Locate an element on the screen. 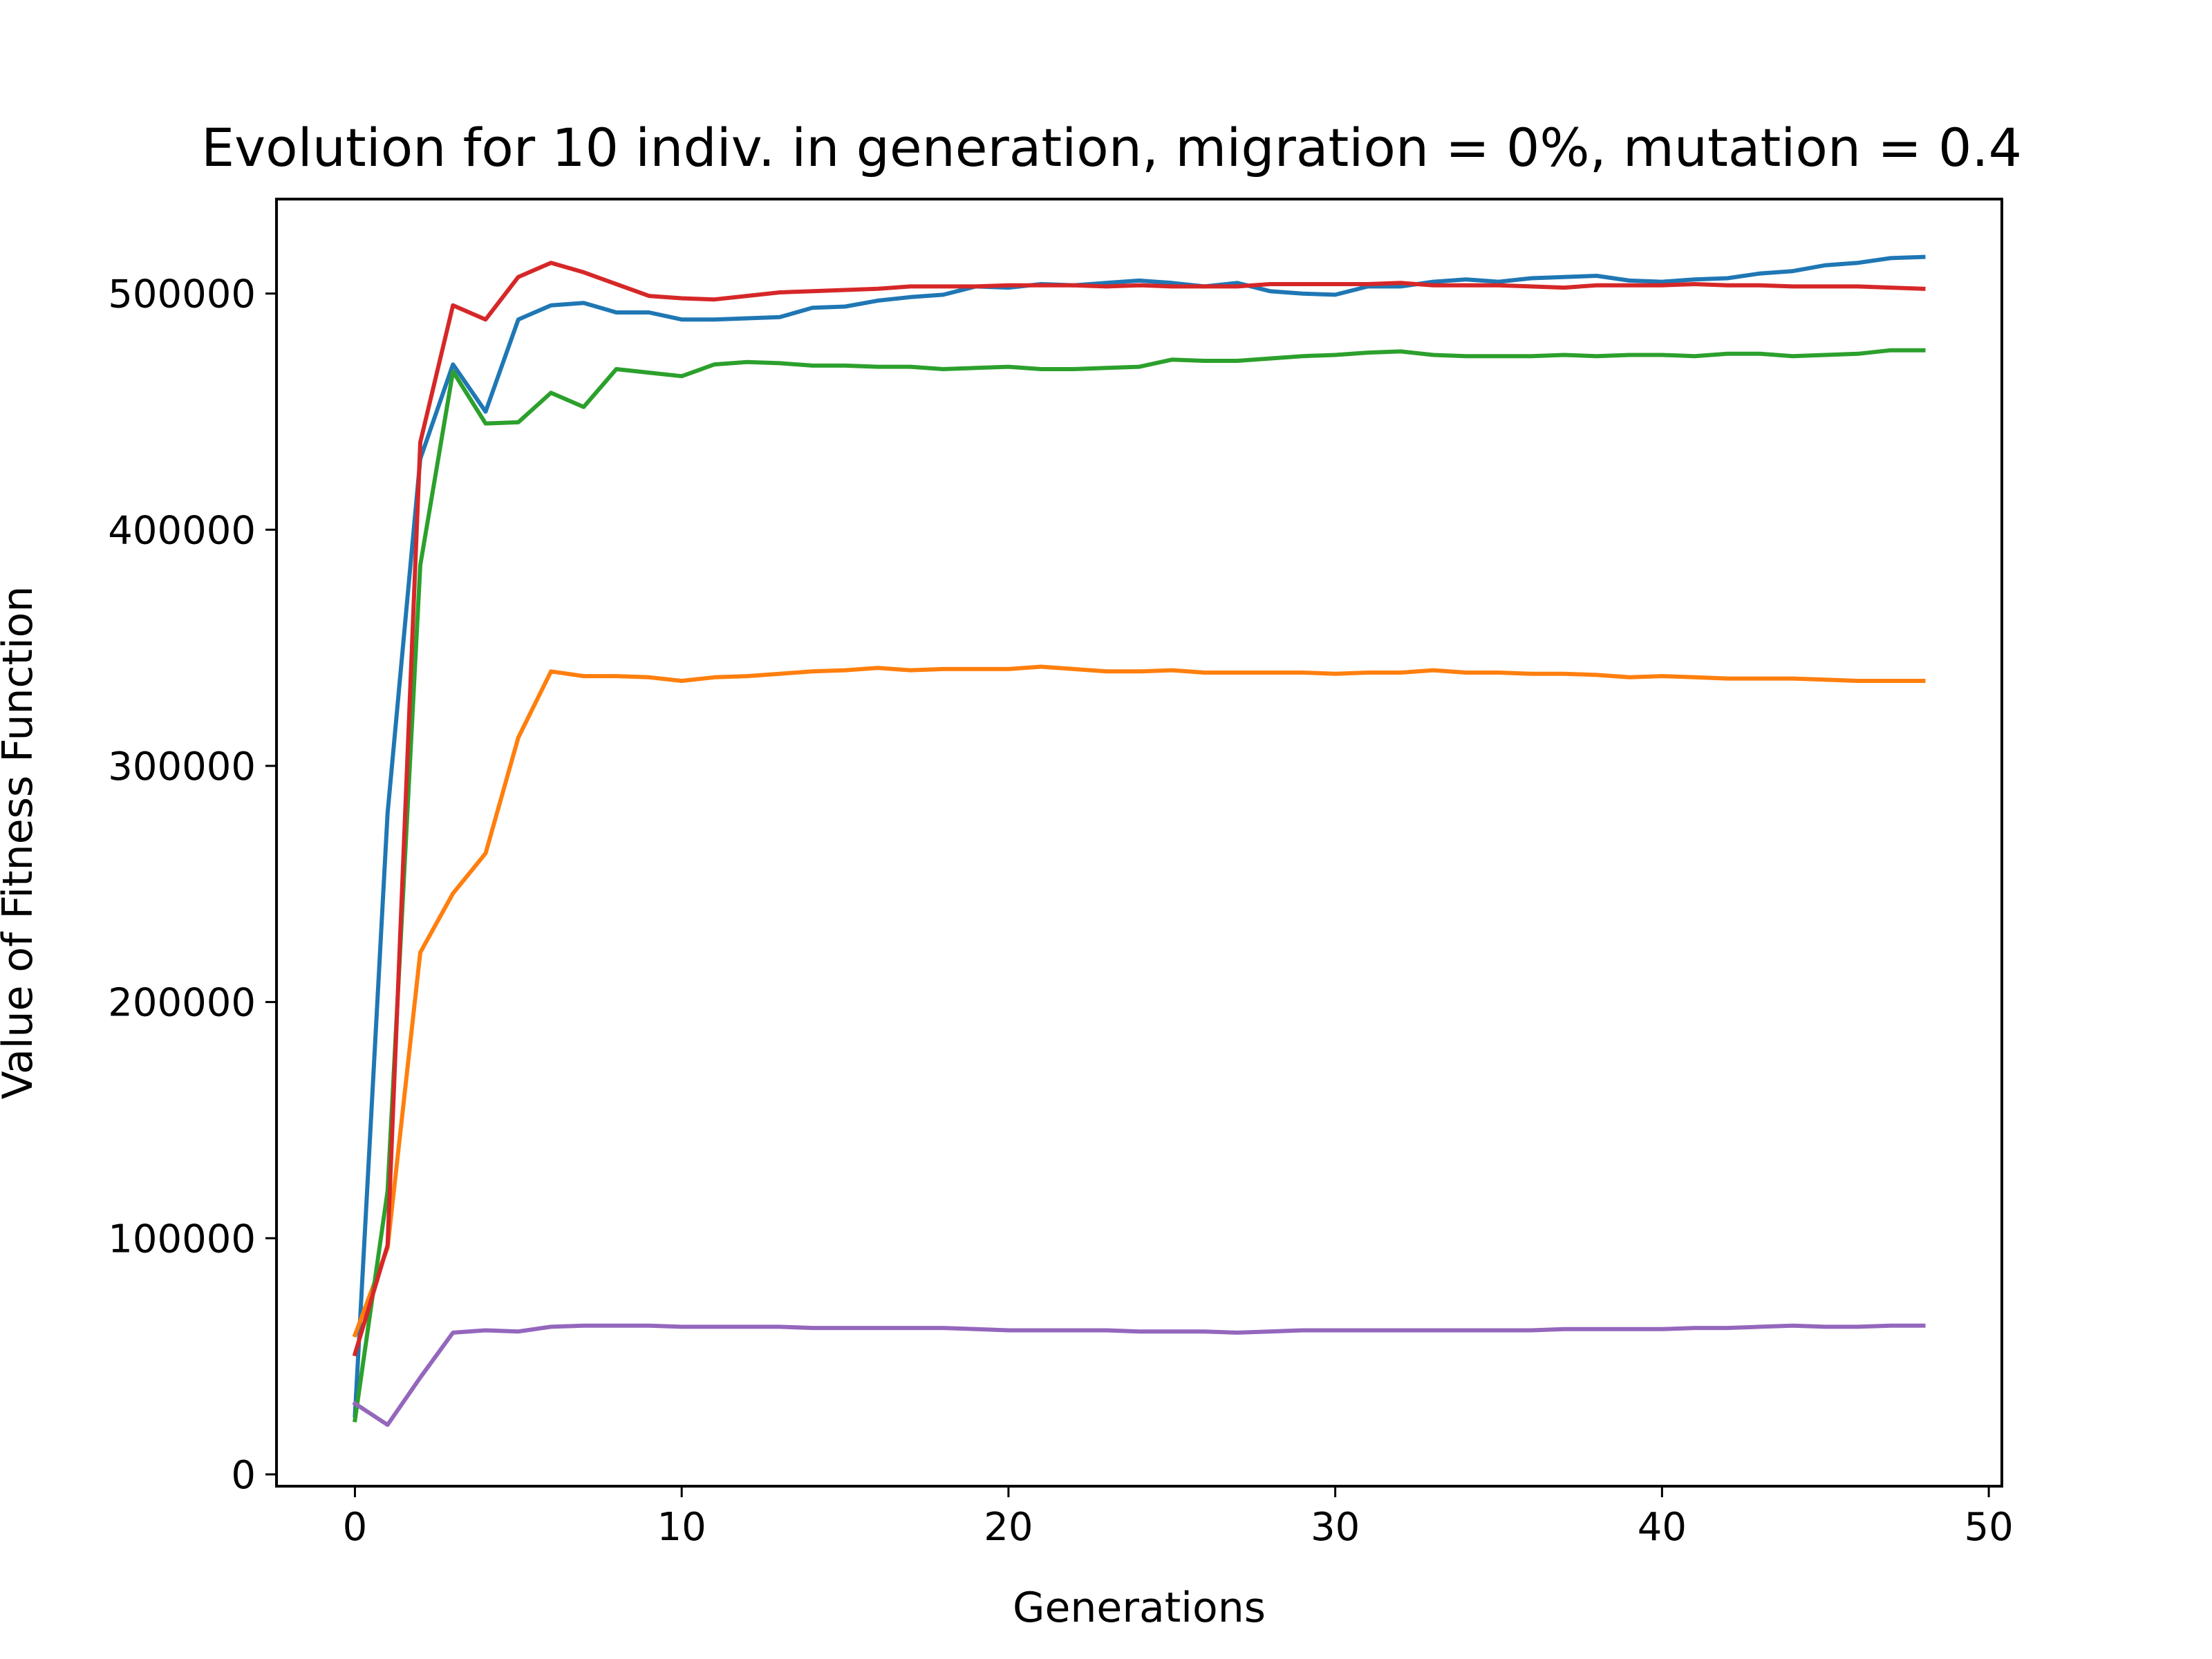 The height and width of the screenshot is (1659, 2212). y-tick-label: 0 is located at coordinates (243, 1475).